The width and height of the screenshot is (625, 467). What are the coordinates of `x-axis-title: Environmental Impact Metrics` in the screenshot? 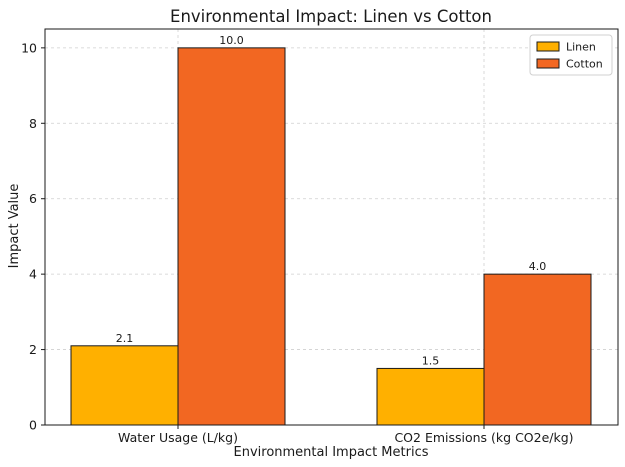 It's located at (331, 452).